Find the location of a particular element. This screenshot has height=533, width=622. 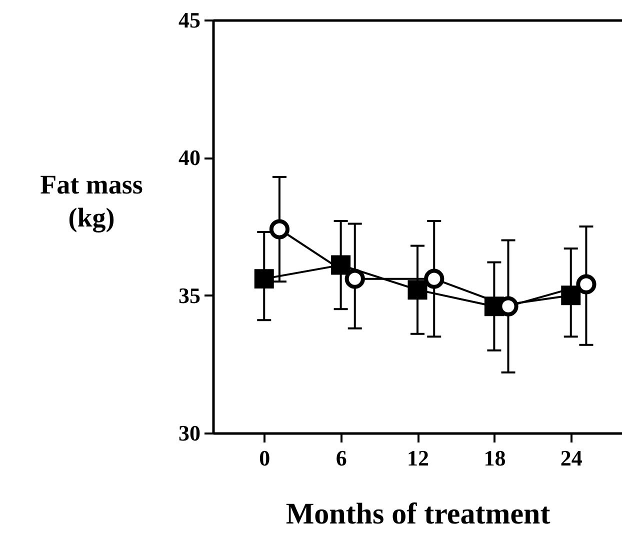

x-tick-label: 0 is located at coordinates (264, 458).